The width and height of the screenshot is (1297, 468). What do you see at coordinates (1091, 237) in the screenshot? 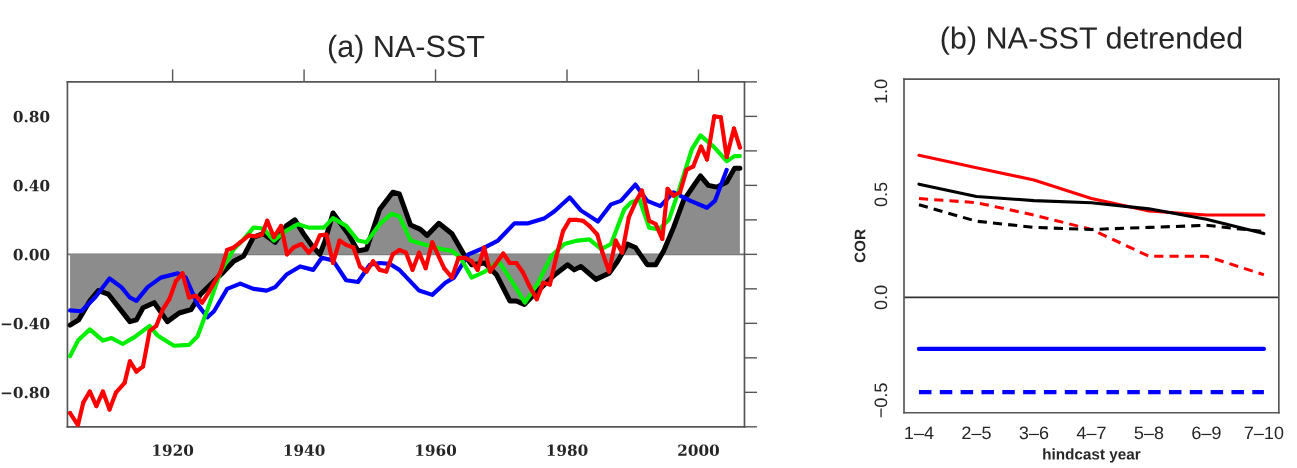
I see `line-series` at bounding box center [1091, 237].